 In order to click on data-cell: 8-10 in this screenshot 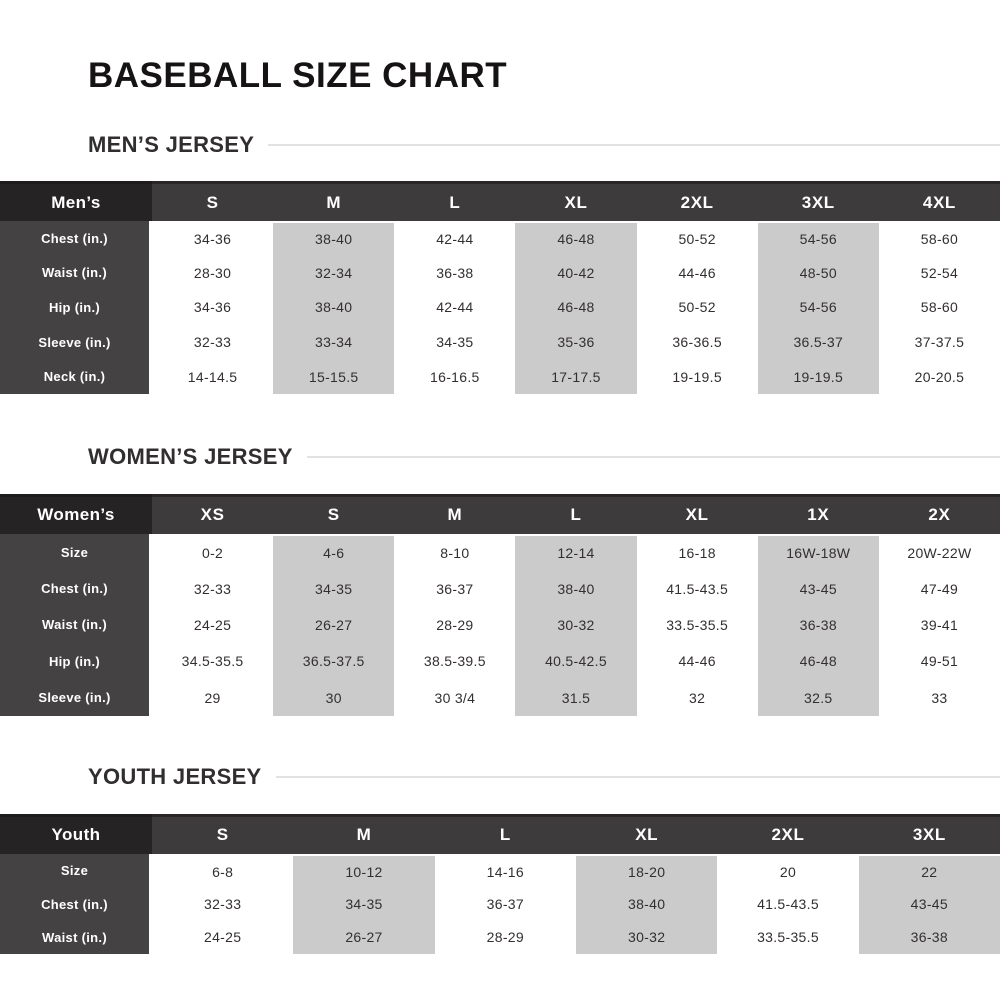, I will do `click(455, 552)`.